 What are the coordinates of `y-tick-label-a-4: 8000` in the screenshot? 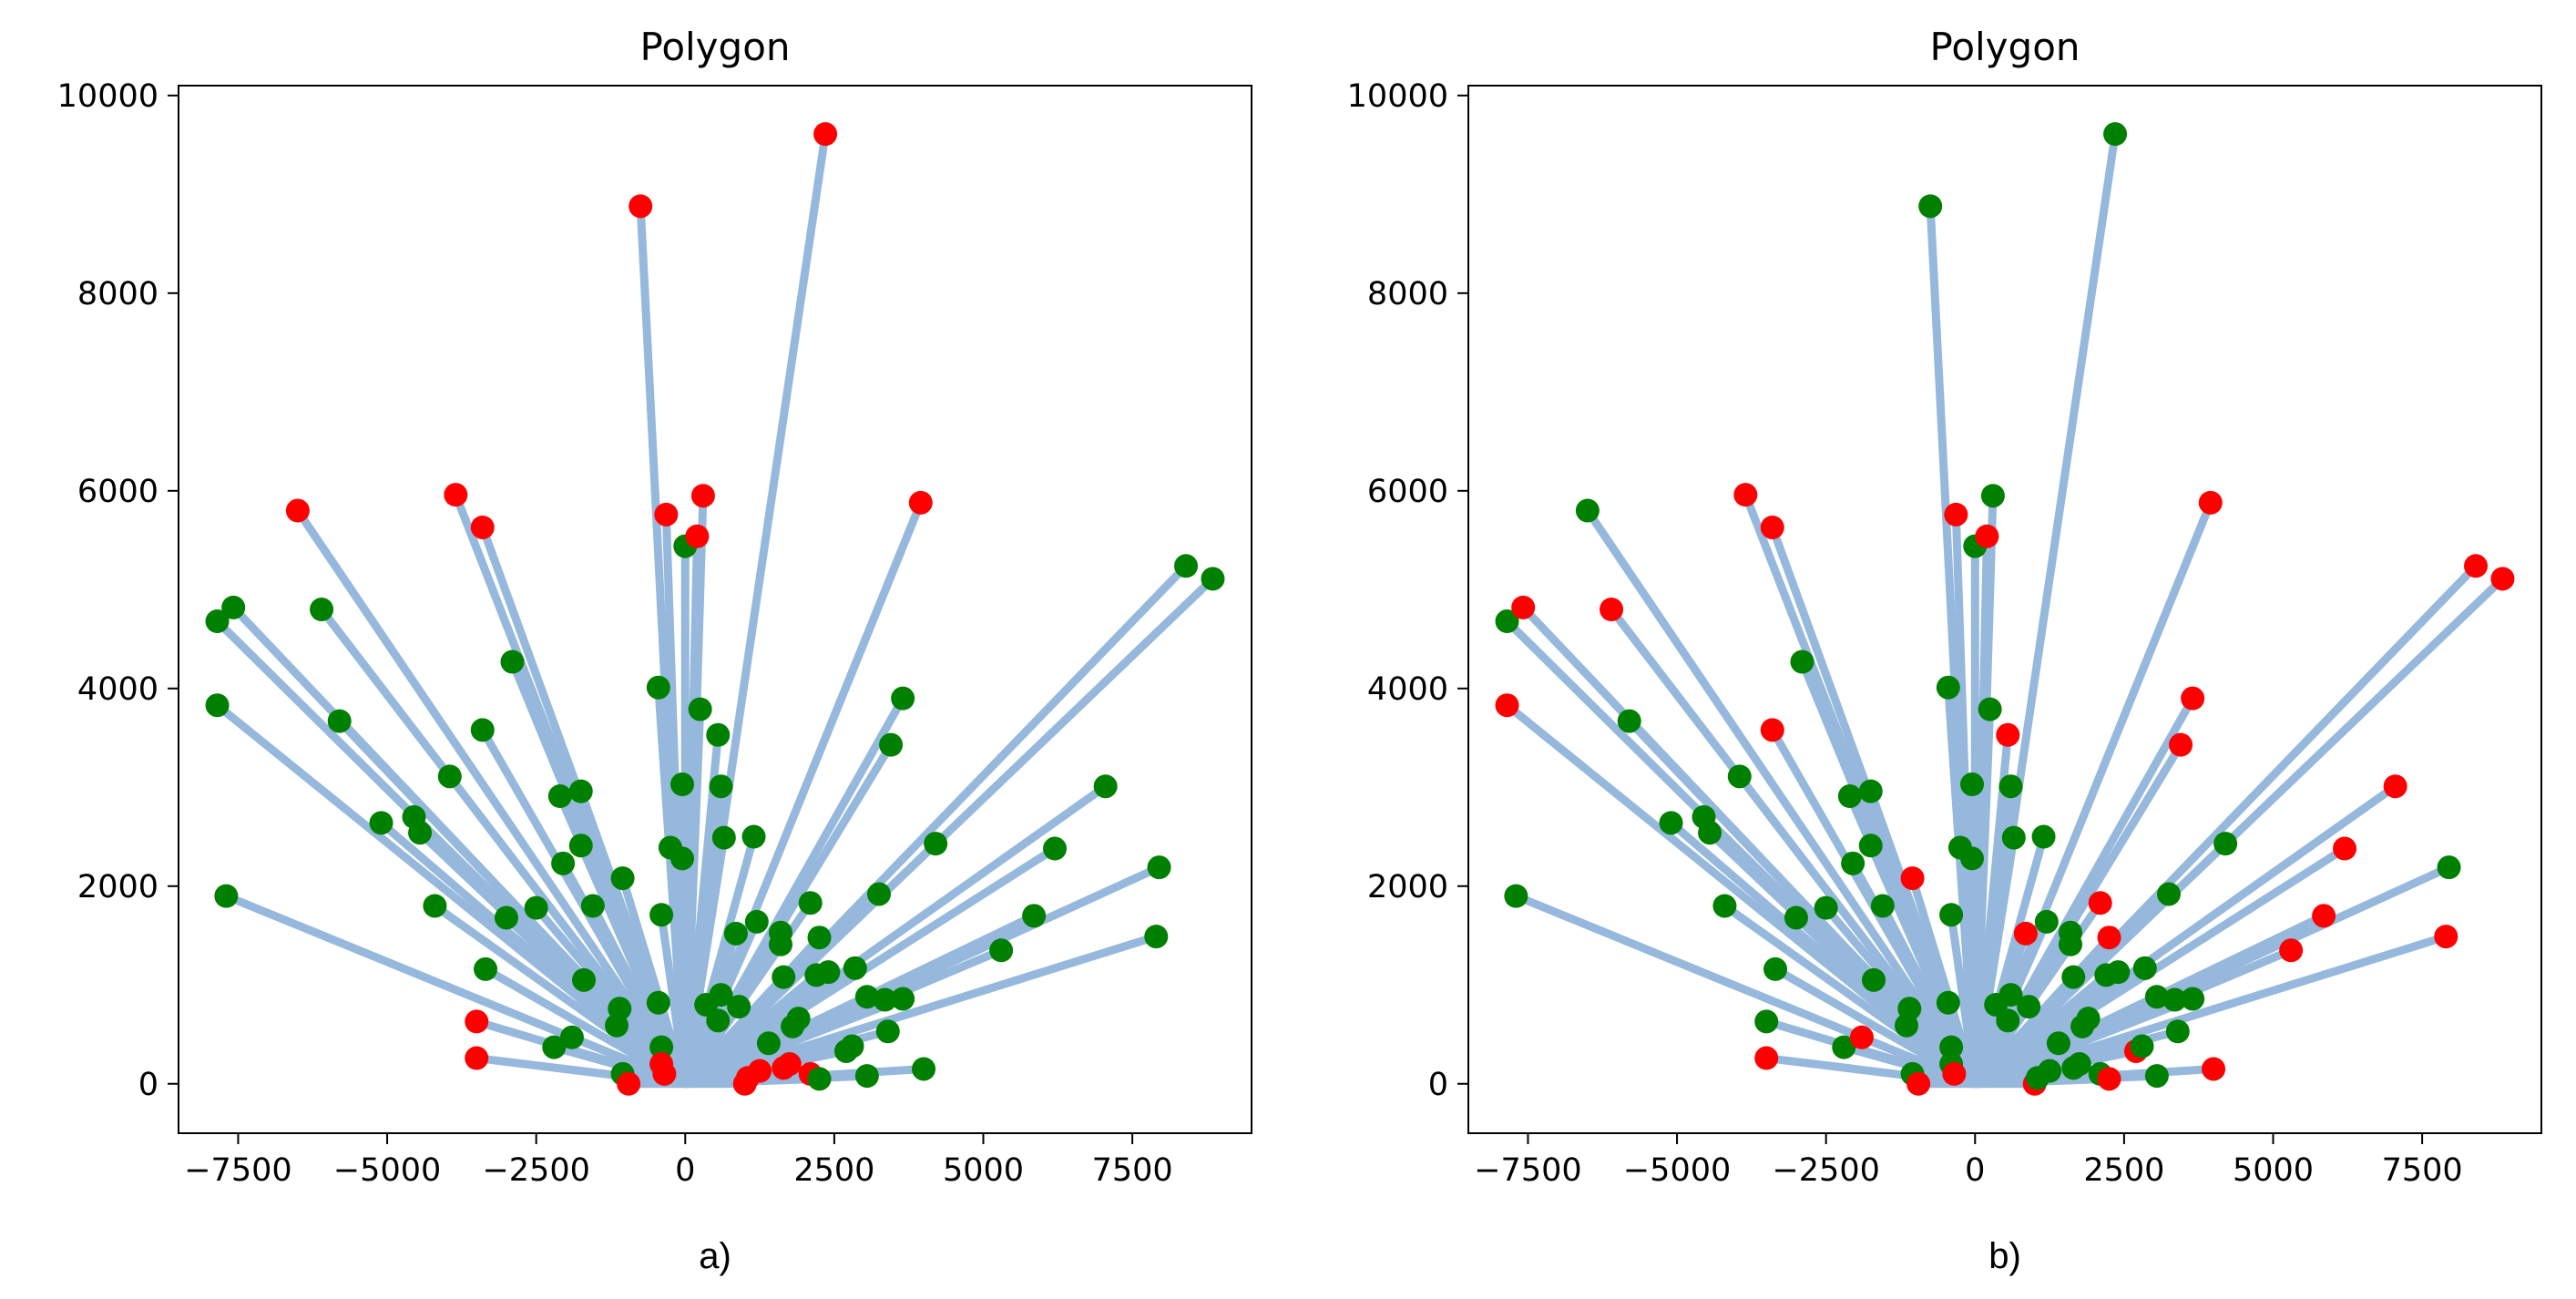 It's located at (118, 294).